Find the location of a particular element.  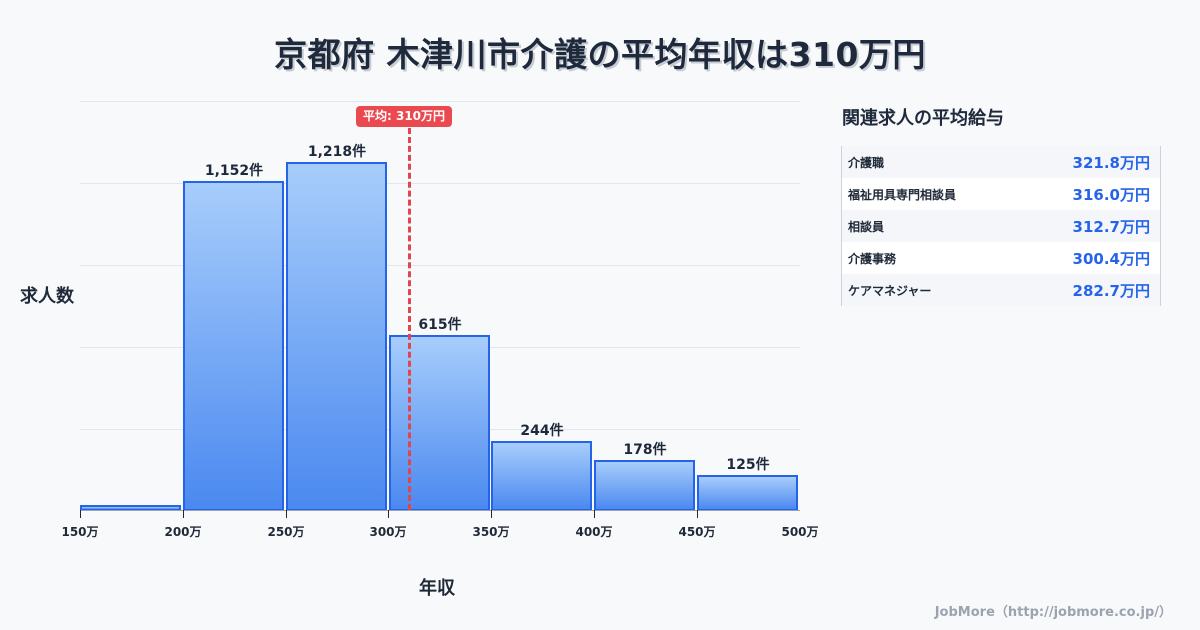

related-job-row: 介護事務 300.4万円 is located at coordinates (1001, 258).